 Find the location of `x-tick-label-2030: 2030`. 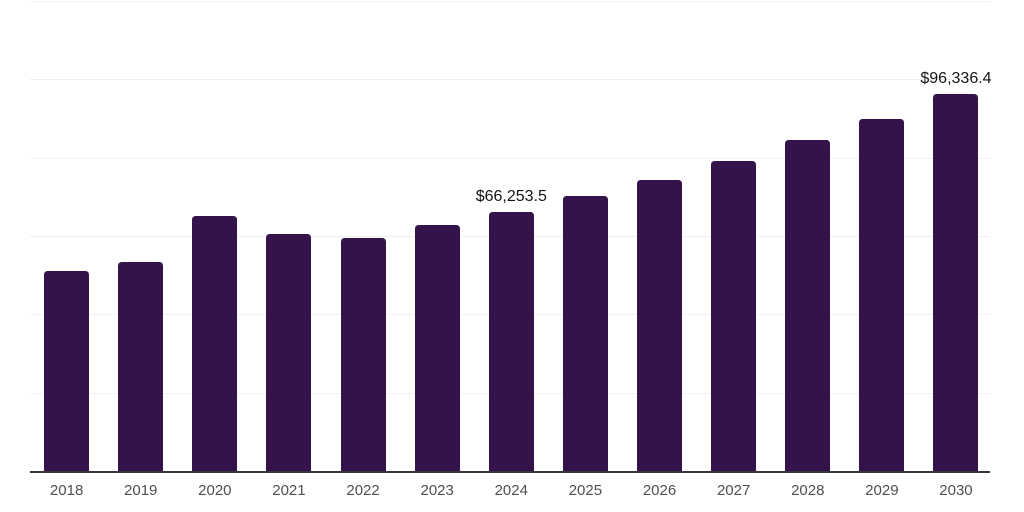

x-tick-label-2030: 2030 is located at coordinates (956, 490).